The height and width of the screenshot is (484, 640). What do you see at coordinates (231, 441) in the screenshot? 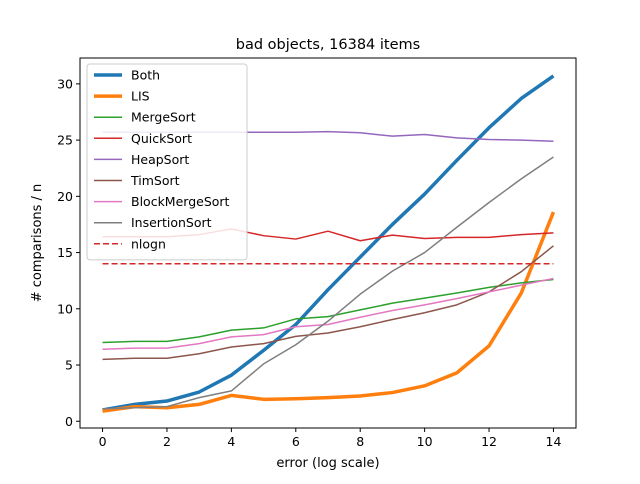
I see `x-tick-label: 4` at bounding box center [231, 441].